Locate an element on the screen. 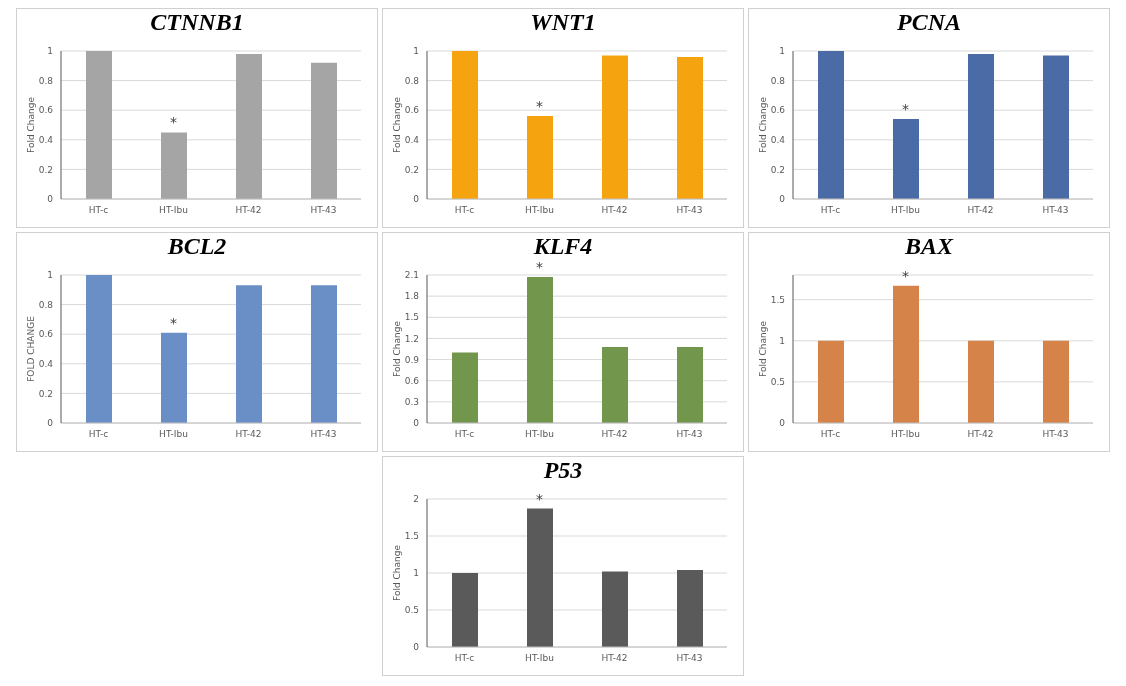 The width and height of the screenshot is (1126, 686). y-tick-label: 0.3 is located at coordinates (411, 402).